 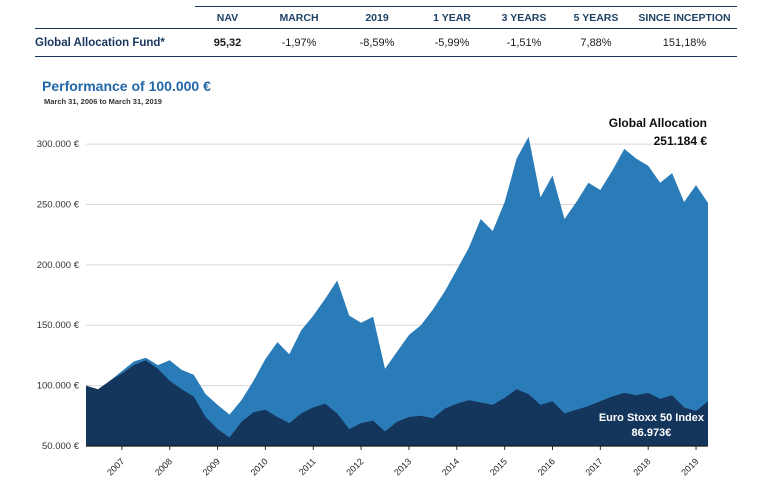 What do you see at coordinates (377, 42) in the screenshot?
I see `value-2019: -8,59%` at bounding box center [377, 42].